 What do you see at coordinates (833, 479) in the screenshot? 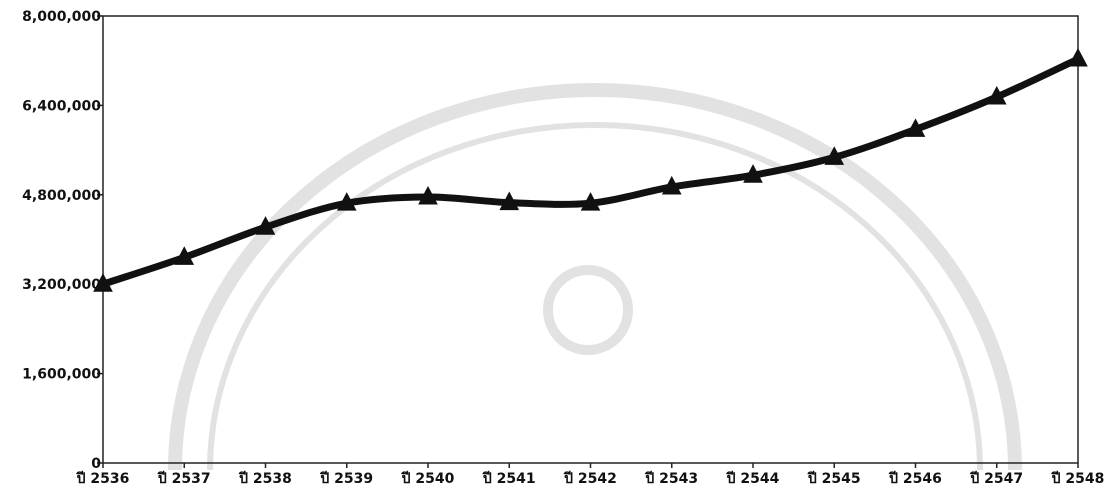
I see `x-tick-label: ปี 2545` at bounding box center [833, 479].